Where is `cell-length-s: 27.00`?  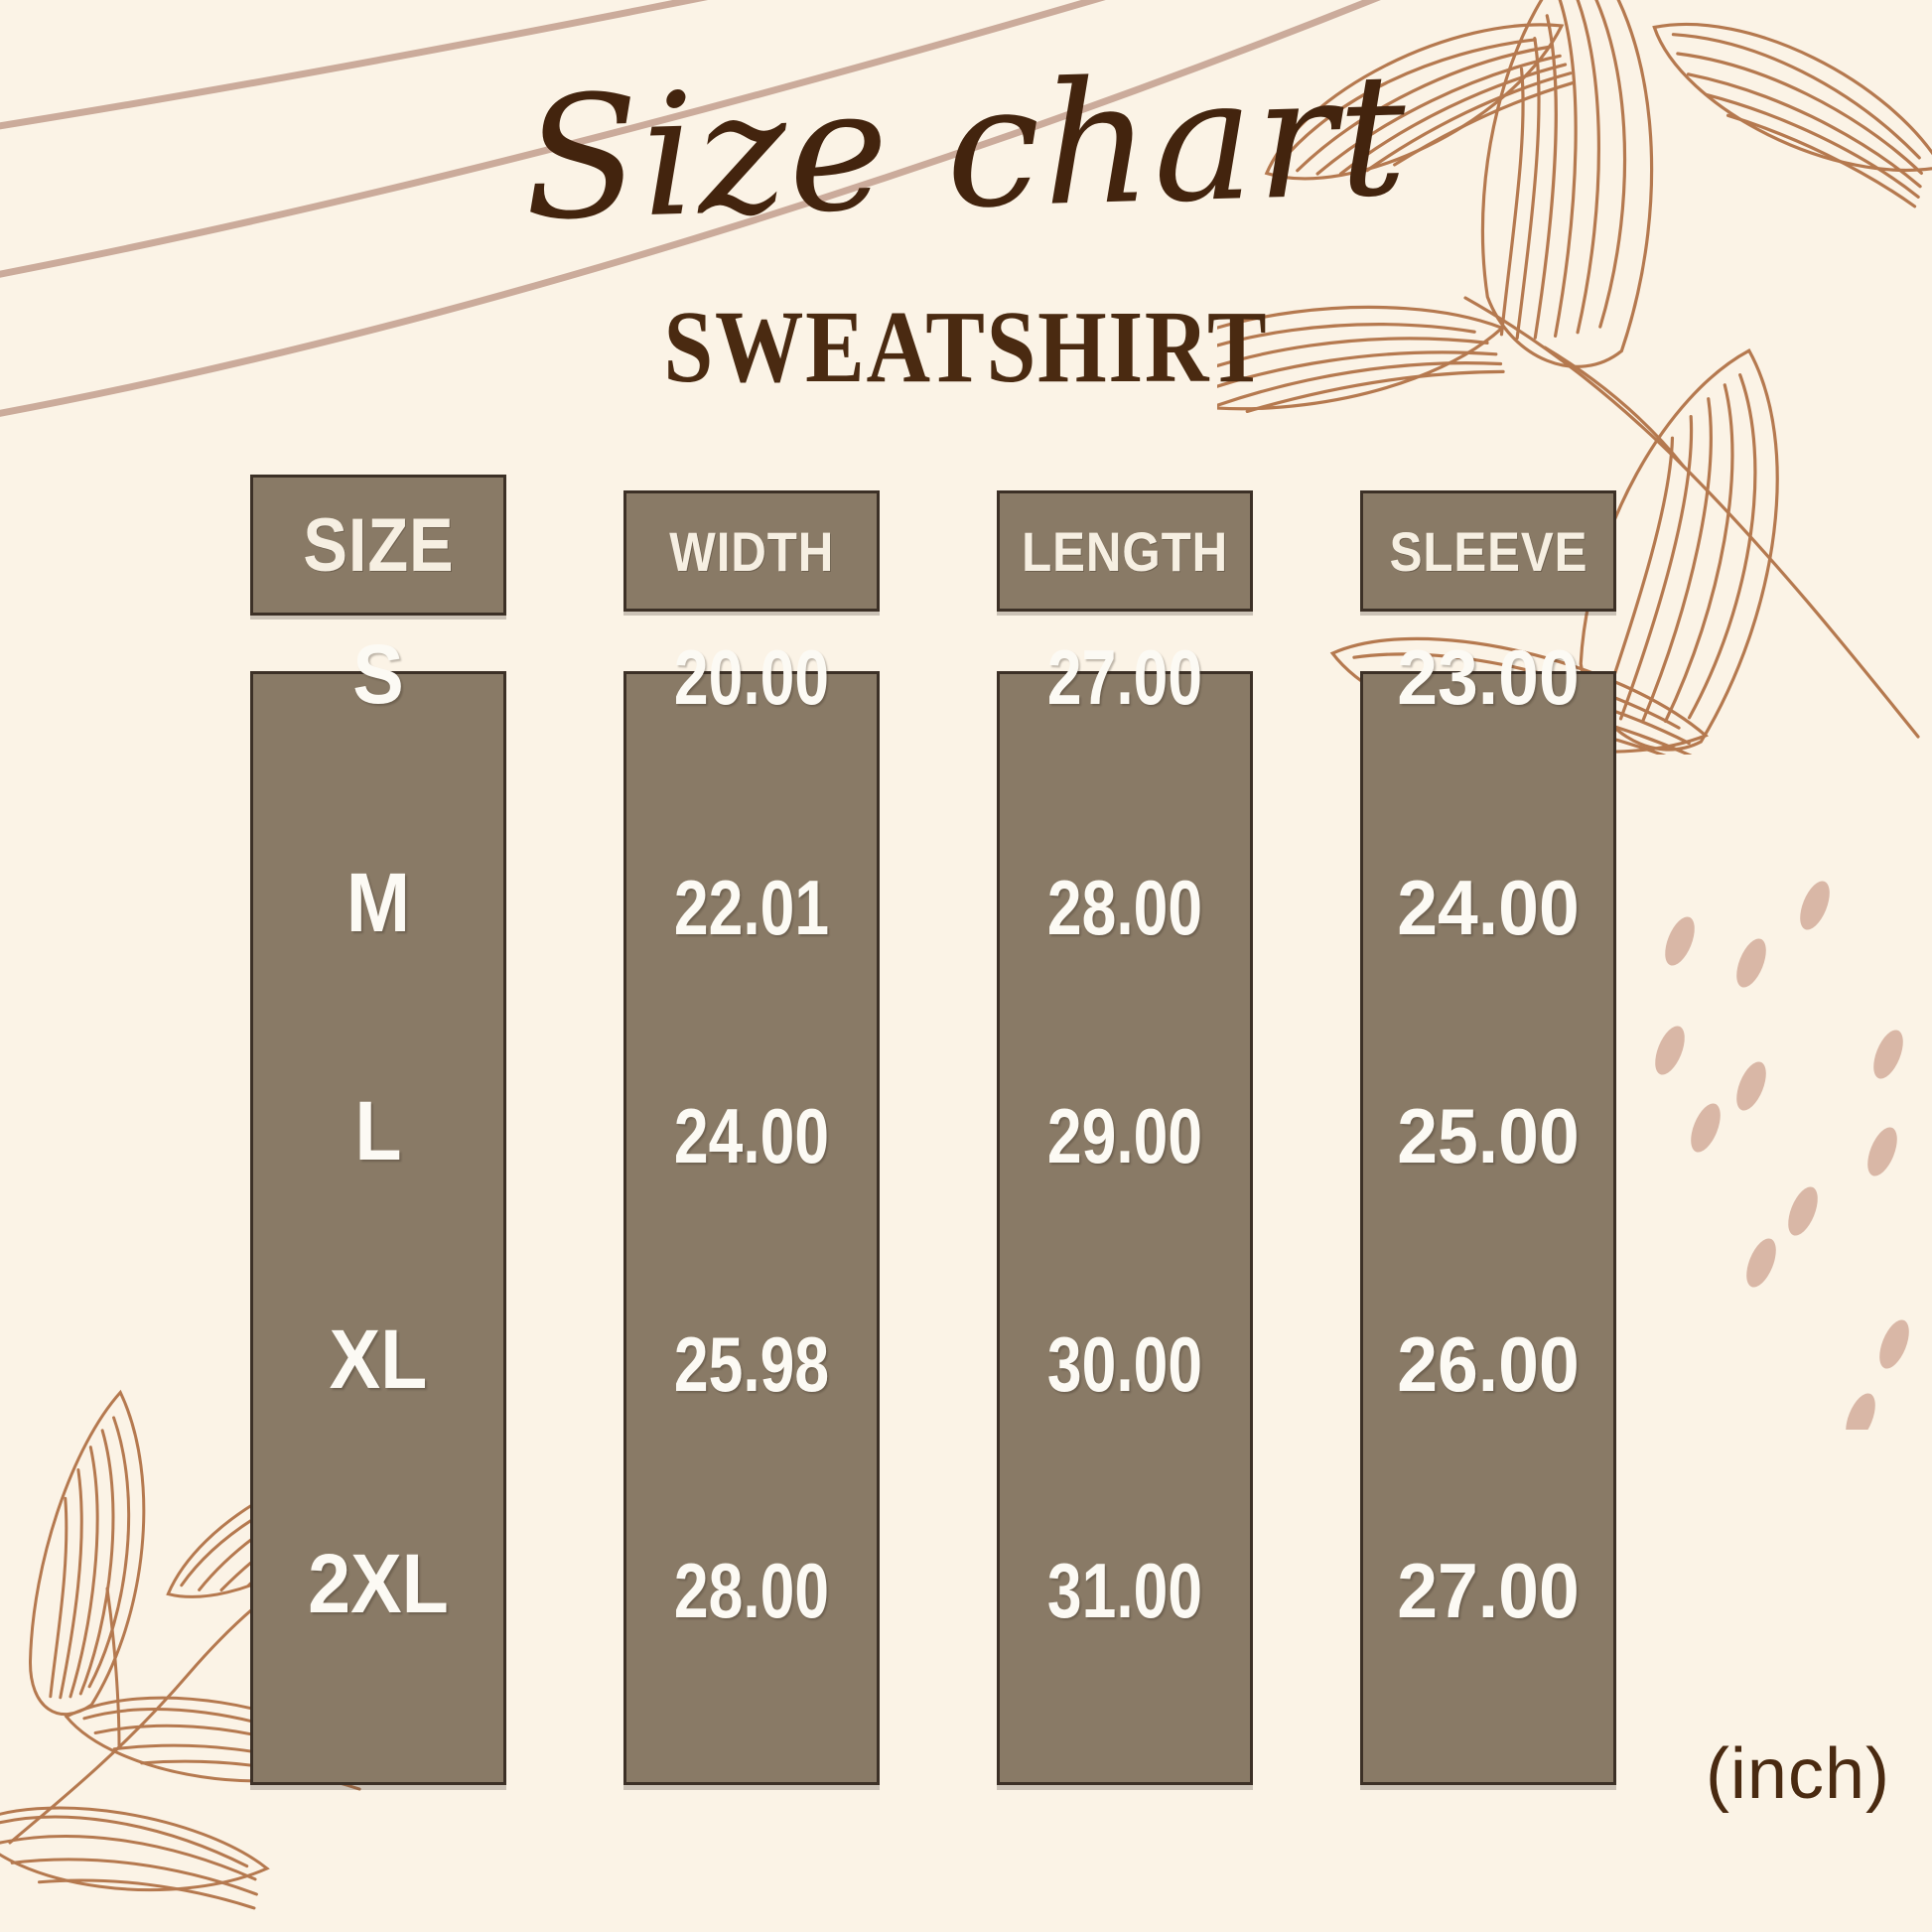
cell-length-s: 27.00 is located at coordinates (1124, 677).